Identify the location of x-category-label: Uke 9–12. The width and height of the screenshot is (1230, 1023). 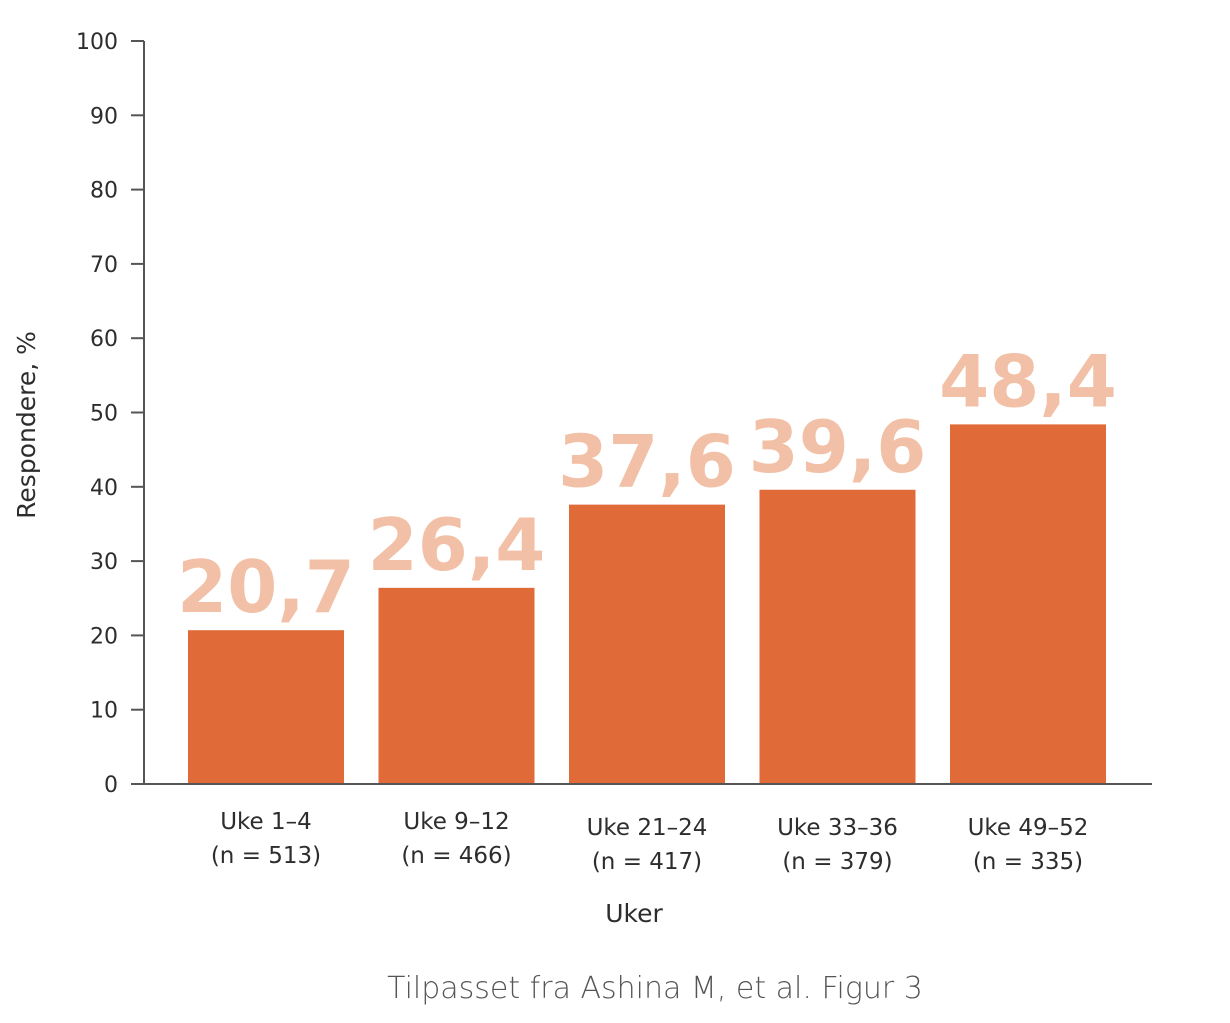
(456, 822).